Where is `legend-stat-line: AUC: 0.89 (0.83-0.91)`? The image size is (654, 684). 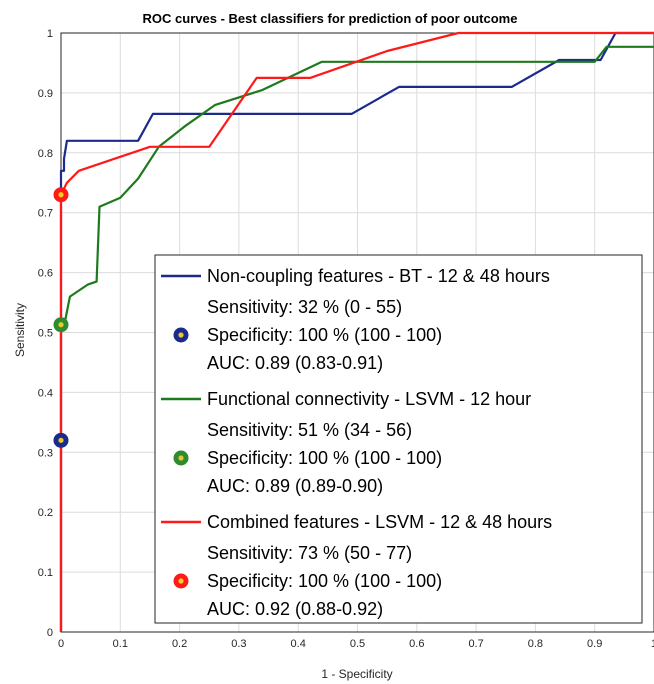 legend-stat-line: AUC: 0.89 (0.83-0.91) is located at coordinates (295, 363).